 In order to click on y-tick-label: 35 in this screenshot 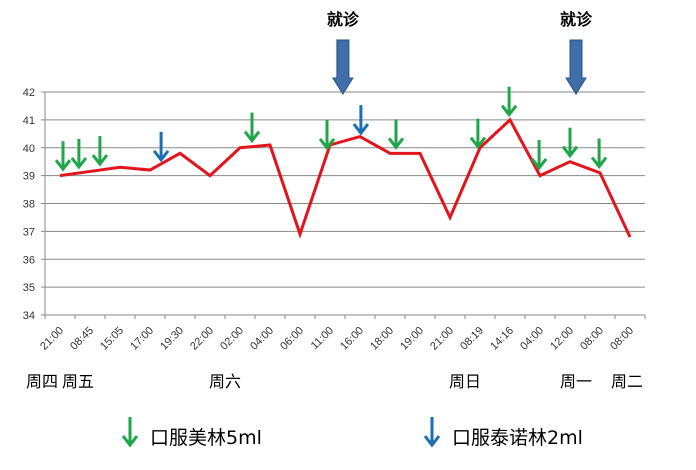, I will do `click(29, 288)`.